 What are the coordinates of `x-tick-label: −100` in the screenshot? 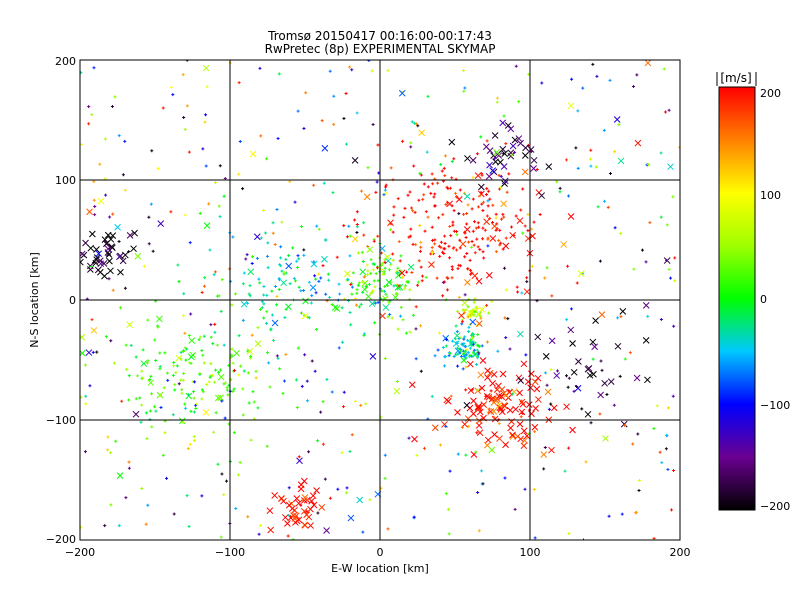 It's located at (230, 552).